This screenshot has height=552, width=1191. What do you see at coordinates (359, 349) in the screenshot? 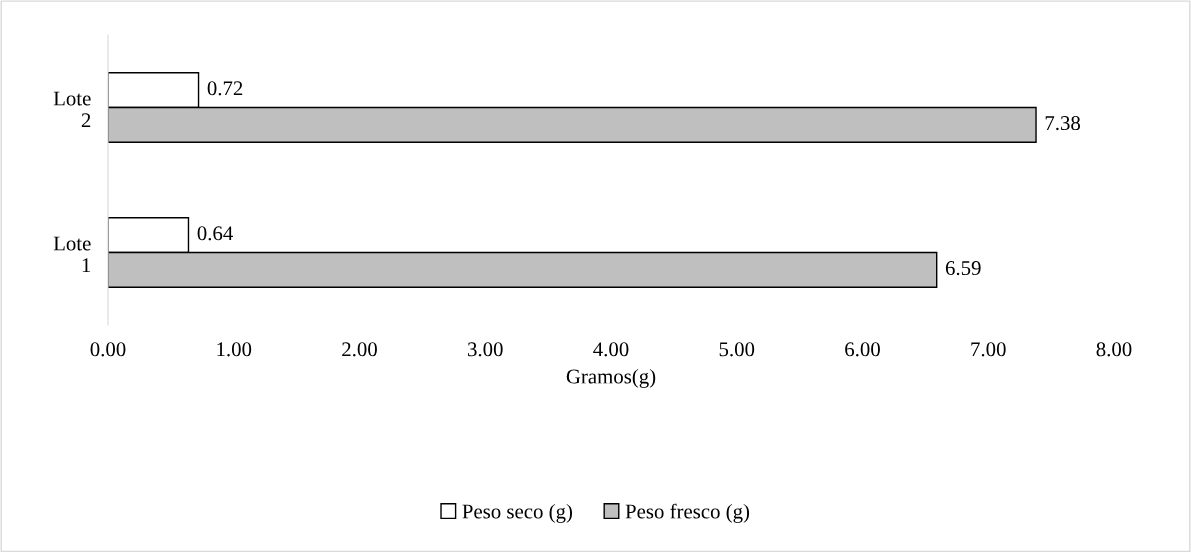
I see `x-tick-label: 2.00` at bounding box center [359, 349].